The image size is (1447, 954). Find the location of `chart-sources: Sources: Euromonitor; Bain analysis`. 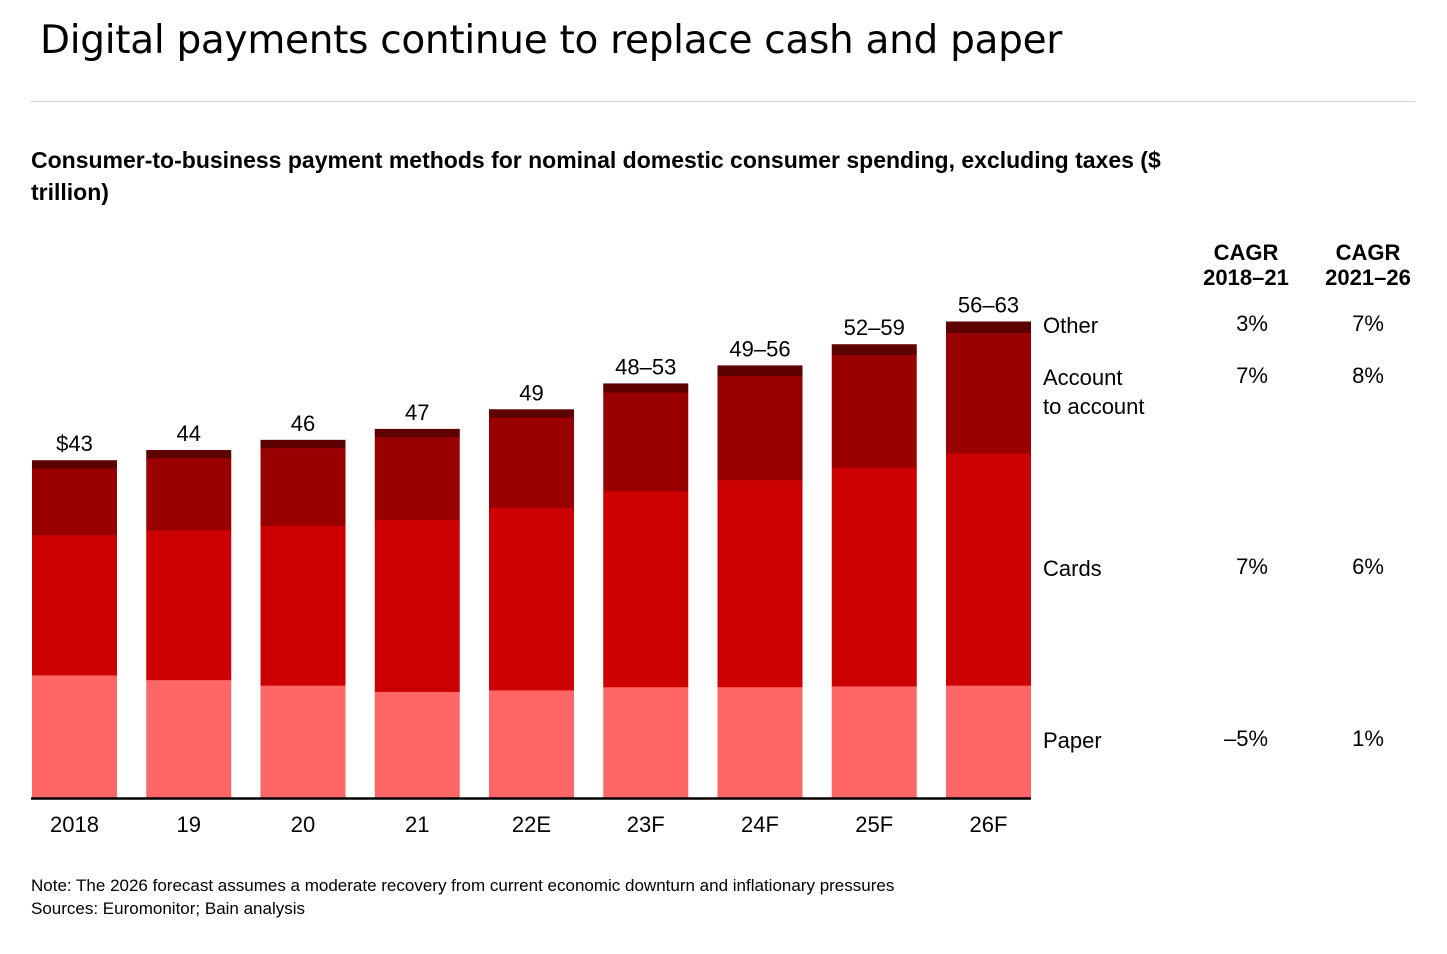

chart-sources: Sources: Euromonitor; Bain analysis is located at coordinates (168, 908).